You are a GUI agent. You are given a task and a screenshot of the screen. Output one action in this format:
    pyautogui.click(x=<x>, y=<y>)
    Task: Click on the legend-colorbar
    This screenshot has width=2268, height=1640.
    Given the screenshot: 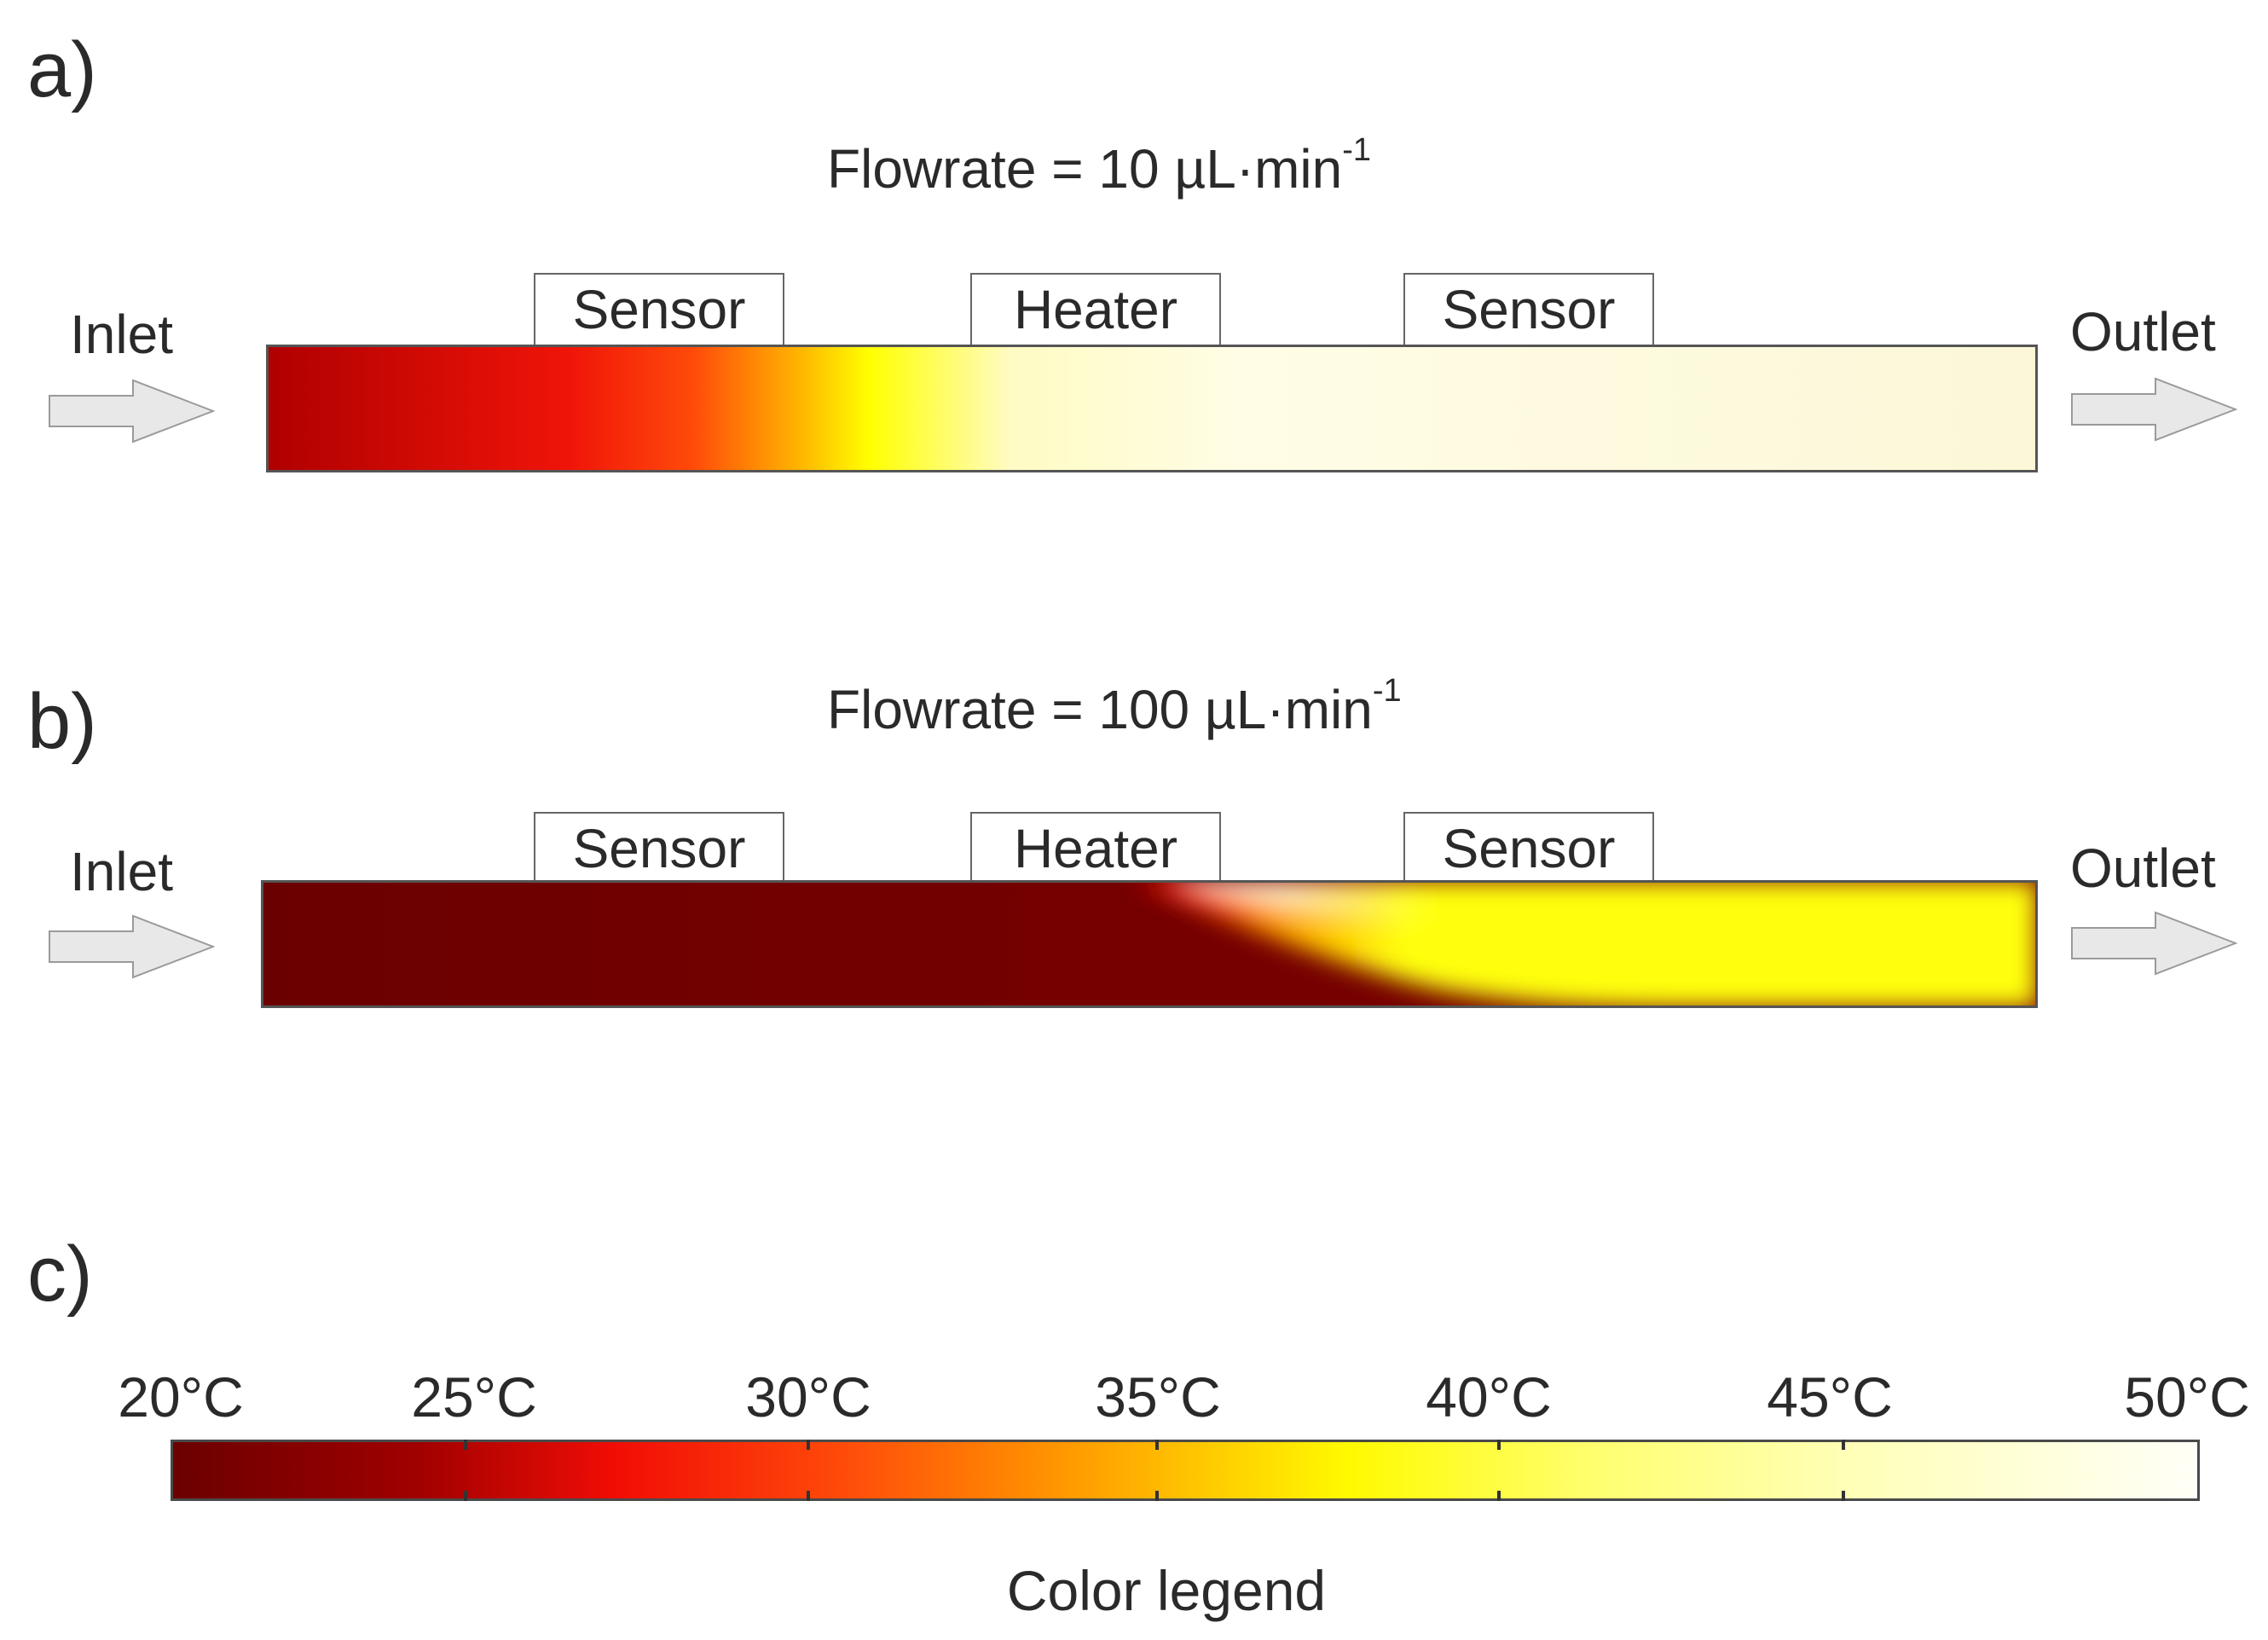 What is the action you would take?
    pyautogui.click(x=1185, y=1471)
    